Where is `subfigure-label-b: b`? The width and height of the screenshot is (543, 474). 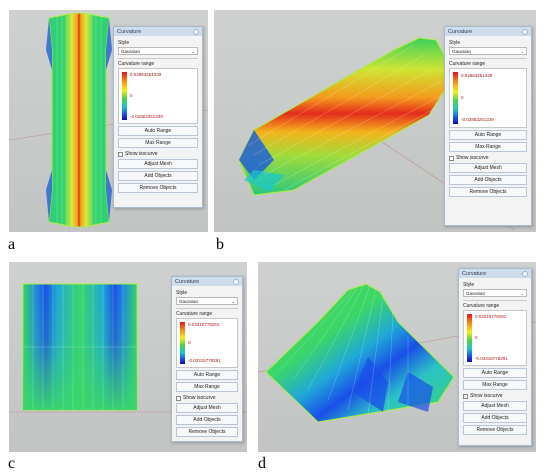
subfigure-label-b: b is located at coordinates (220, 244).